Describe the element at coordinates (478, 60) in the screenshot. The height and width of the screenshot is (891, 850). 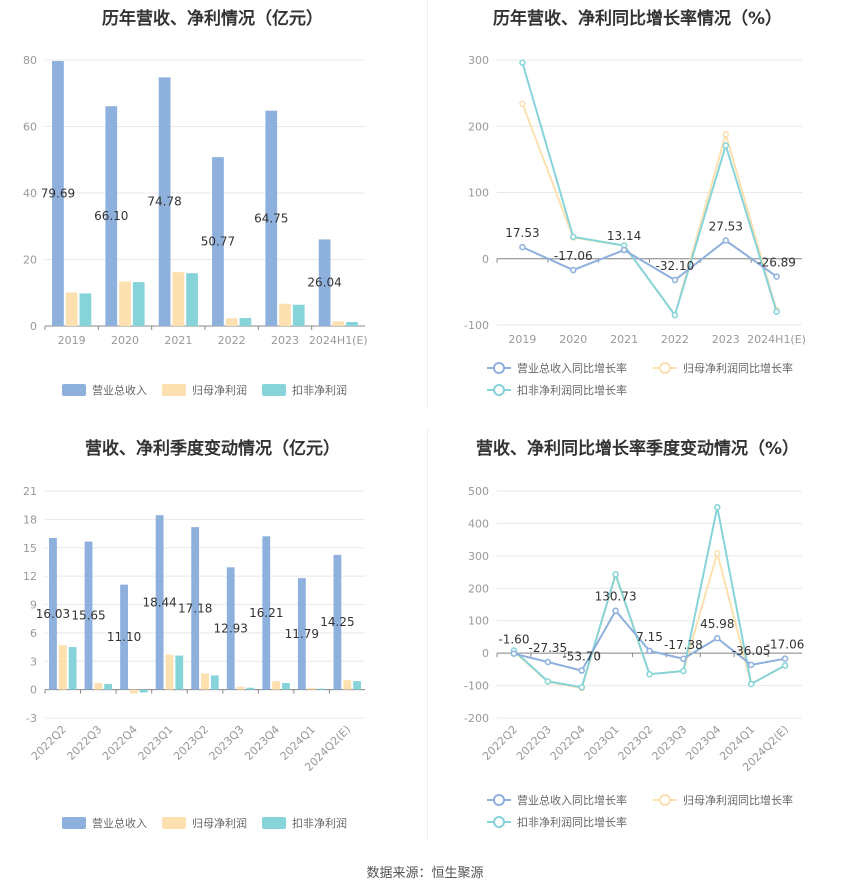
I see `y-tick-label: 300` at that location.